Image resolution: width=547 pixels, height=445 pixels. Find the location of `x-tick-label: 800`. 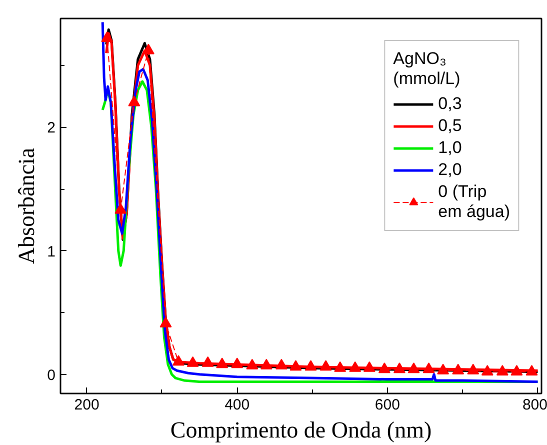

x-tick-label: 800 is located at coordinates (534, 405).